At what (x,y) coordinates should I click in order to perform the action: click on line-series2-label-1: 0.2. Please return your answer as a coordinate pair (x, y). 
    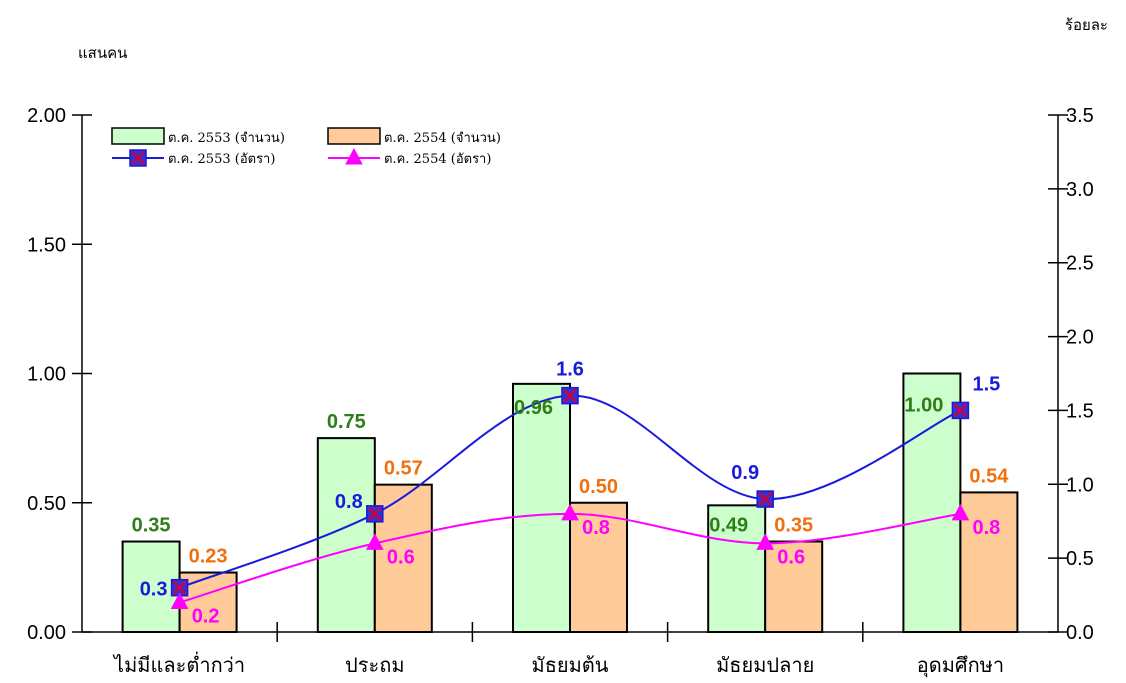
    Looking at the image, I should click on (206, 616).